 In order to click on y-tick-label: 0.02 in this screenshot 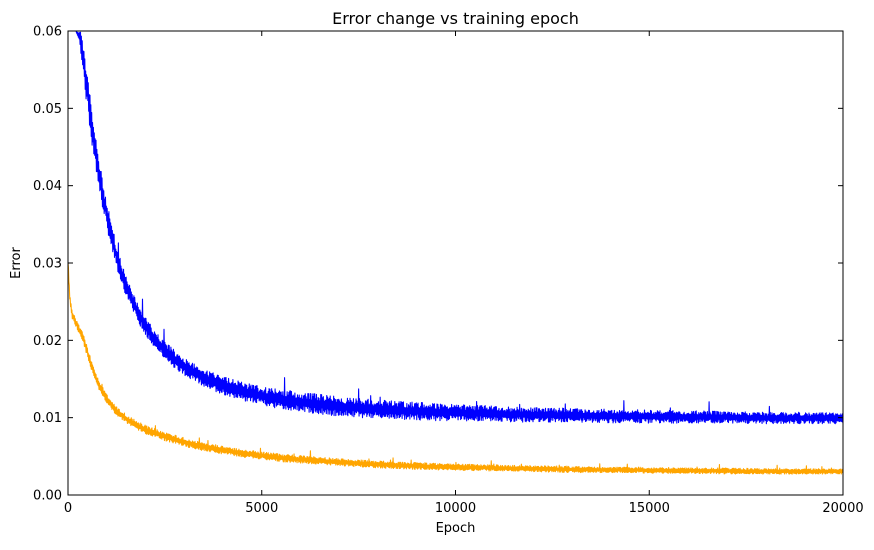, I will do `click(47, 341)`.